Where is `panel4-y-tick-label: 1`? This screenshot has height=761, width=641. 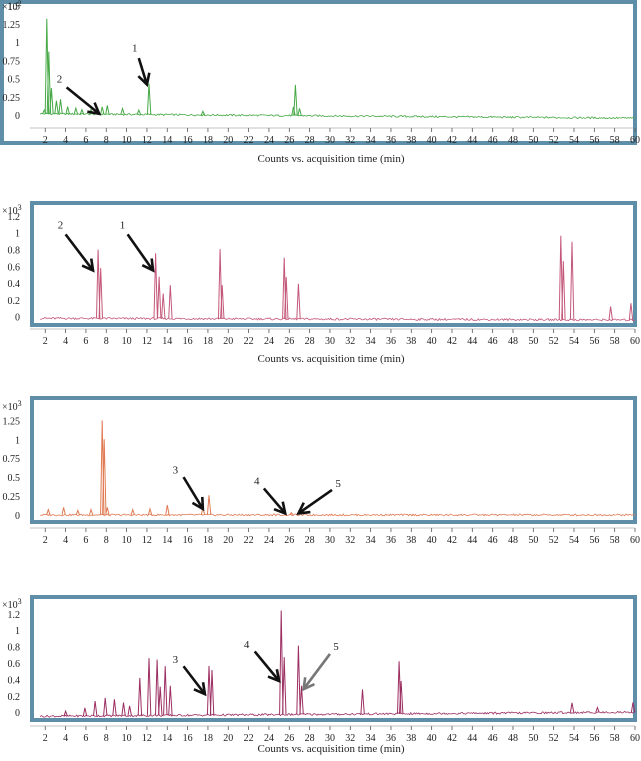 panel4-y-tick-label: 1 is located at coordinates (17, 631).